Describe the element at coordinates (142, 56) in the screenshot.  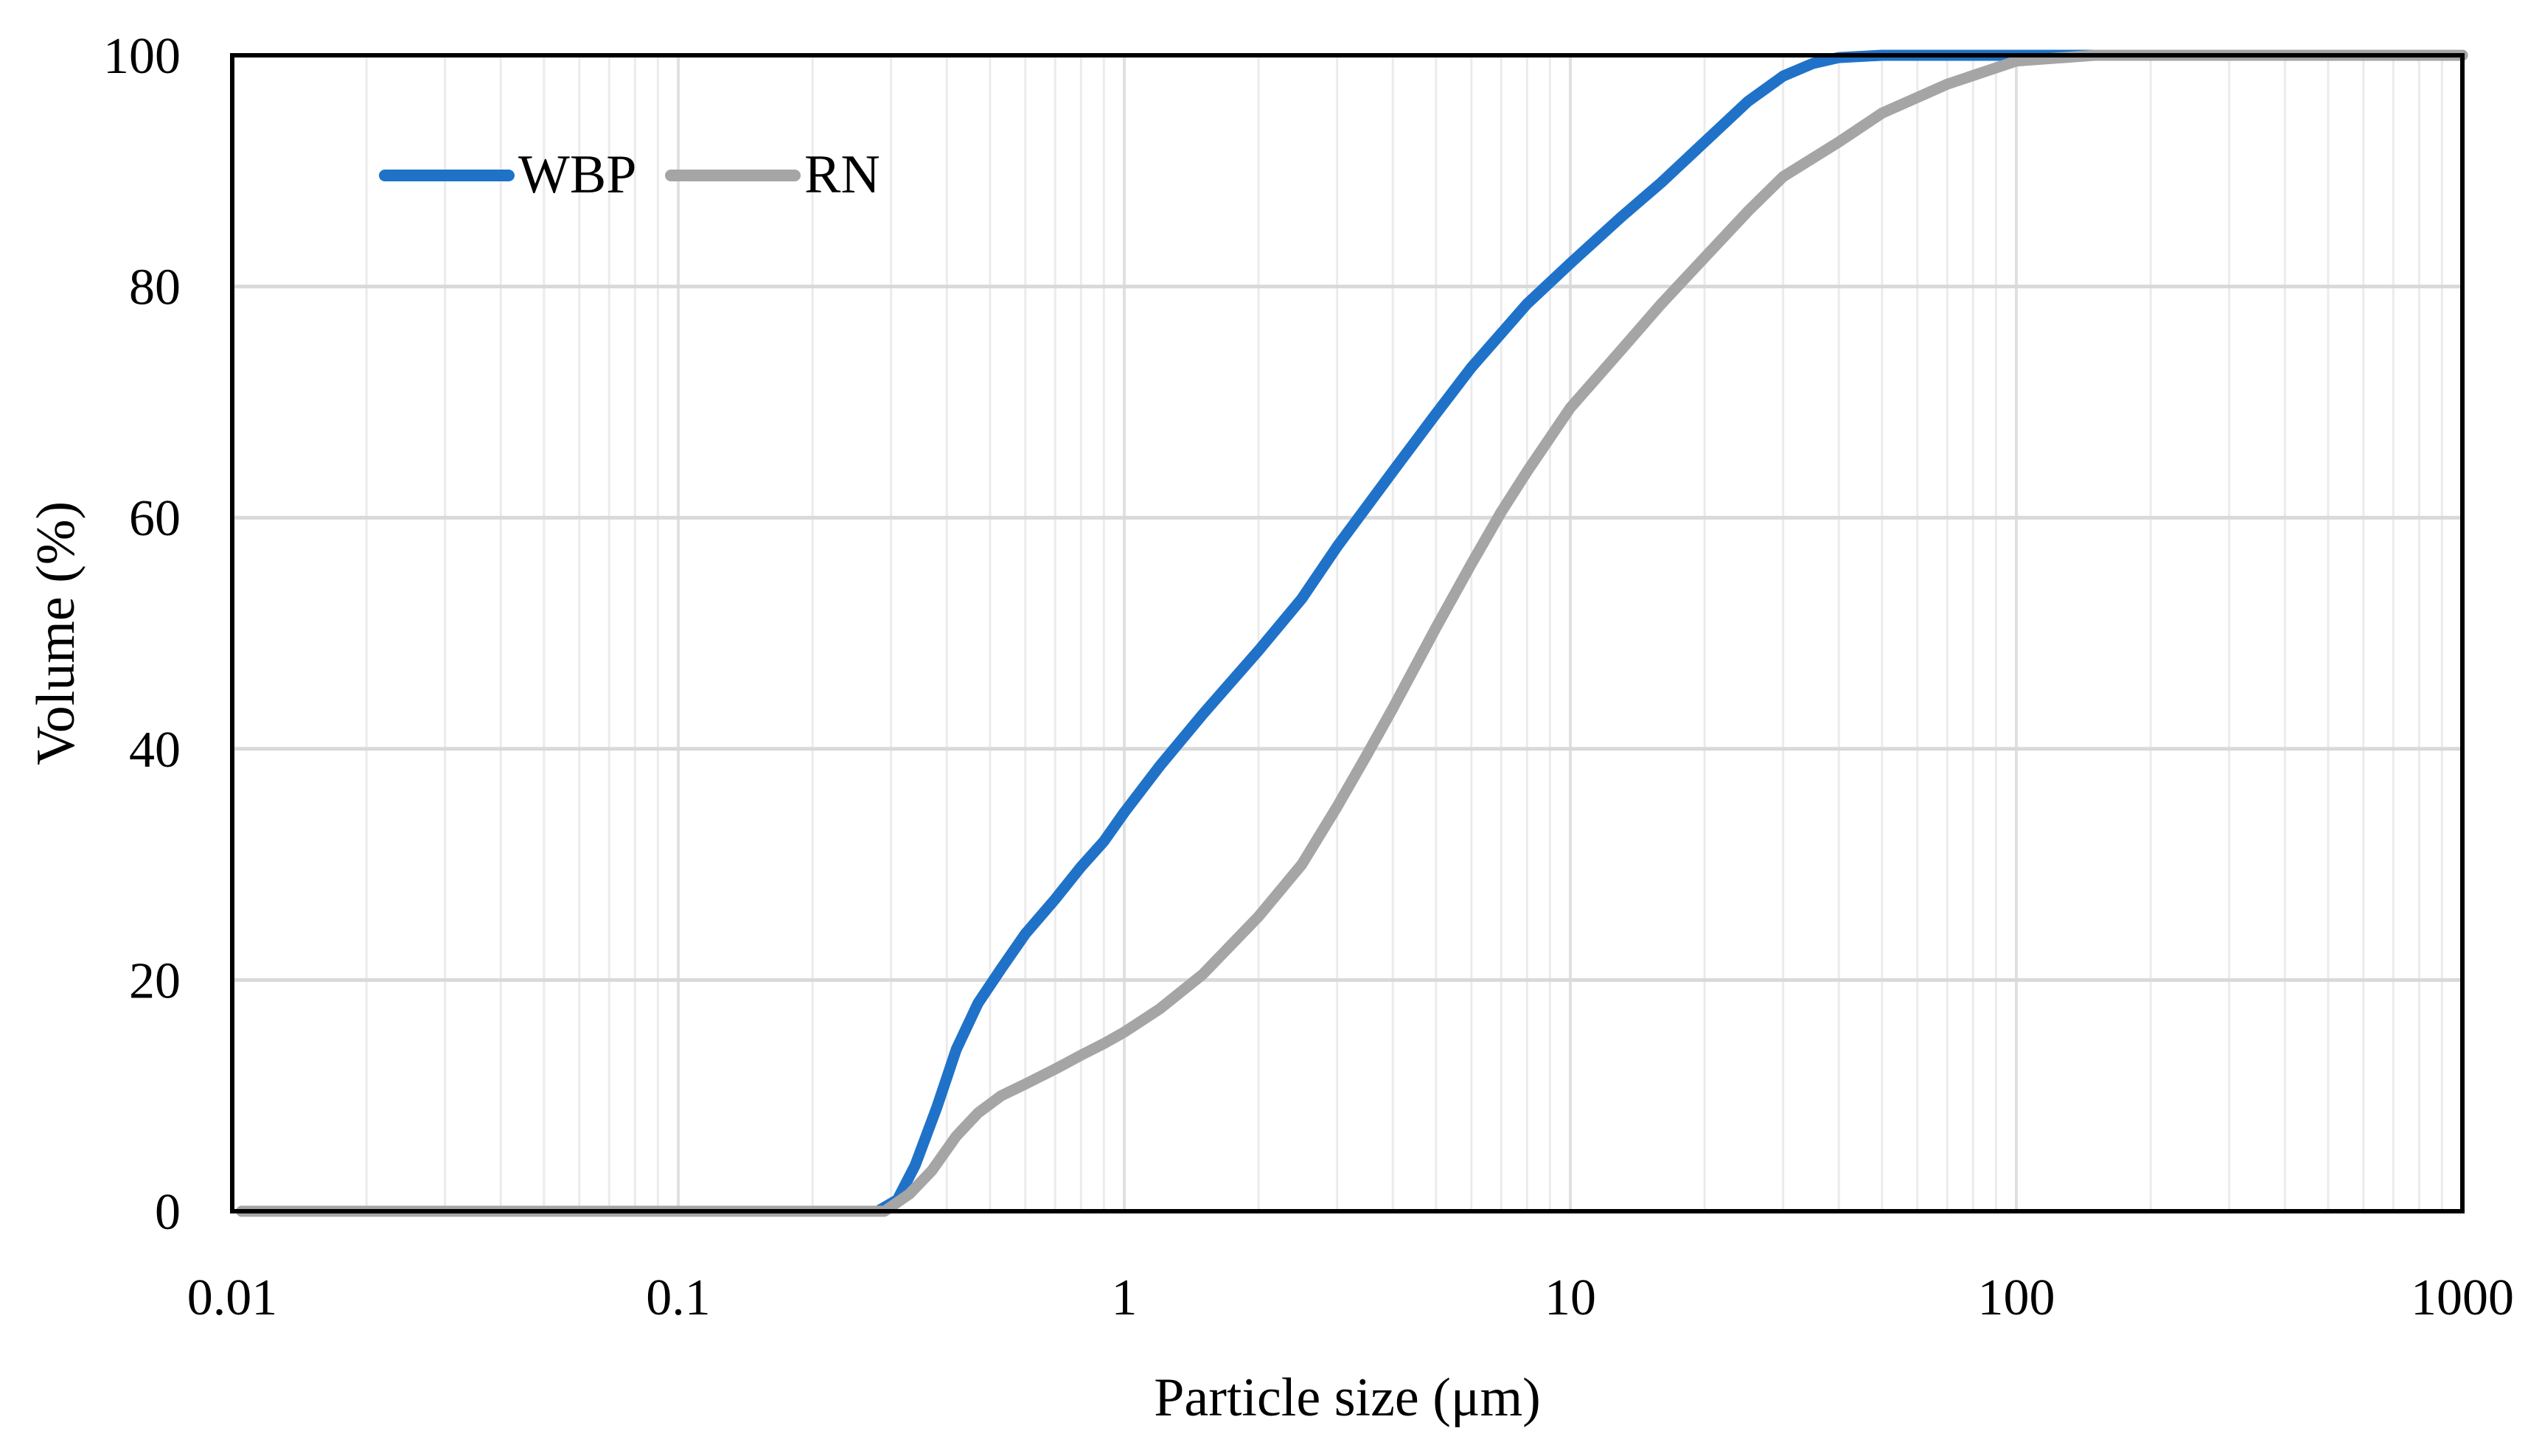
I see `y-tick-label: 100` at that location.